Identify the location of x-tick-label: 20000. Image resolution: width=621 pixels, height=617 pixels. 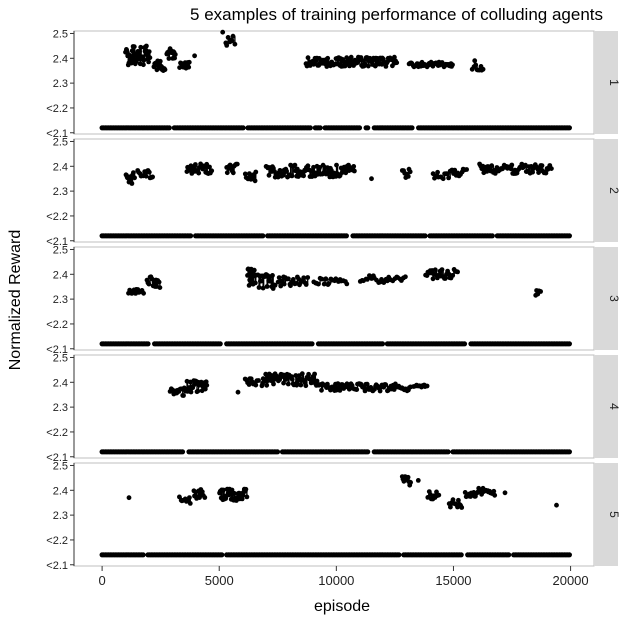
(570, 580).